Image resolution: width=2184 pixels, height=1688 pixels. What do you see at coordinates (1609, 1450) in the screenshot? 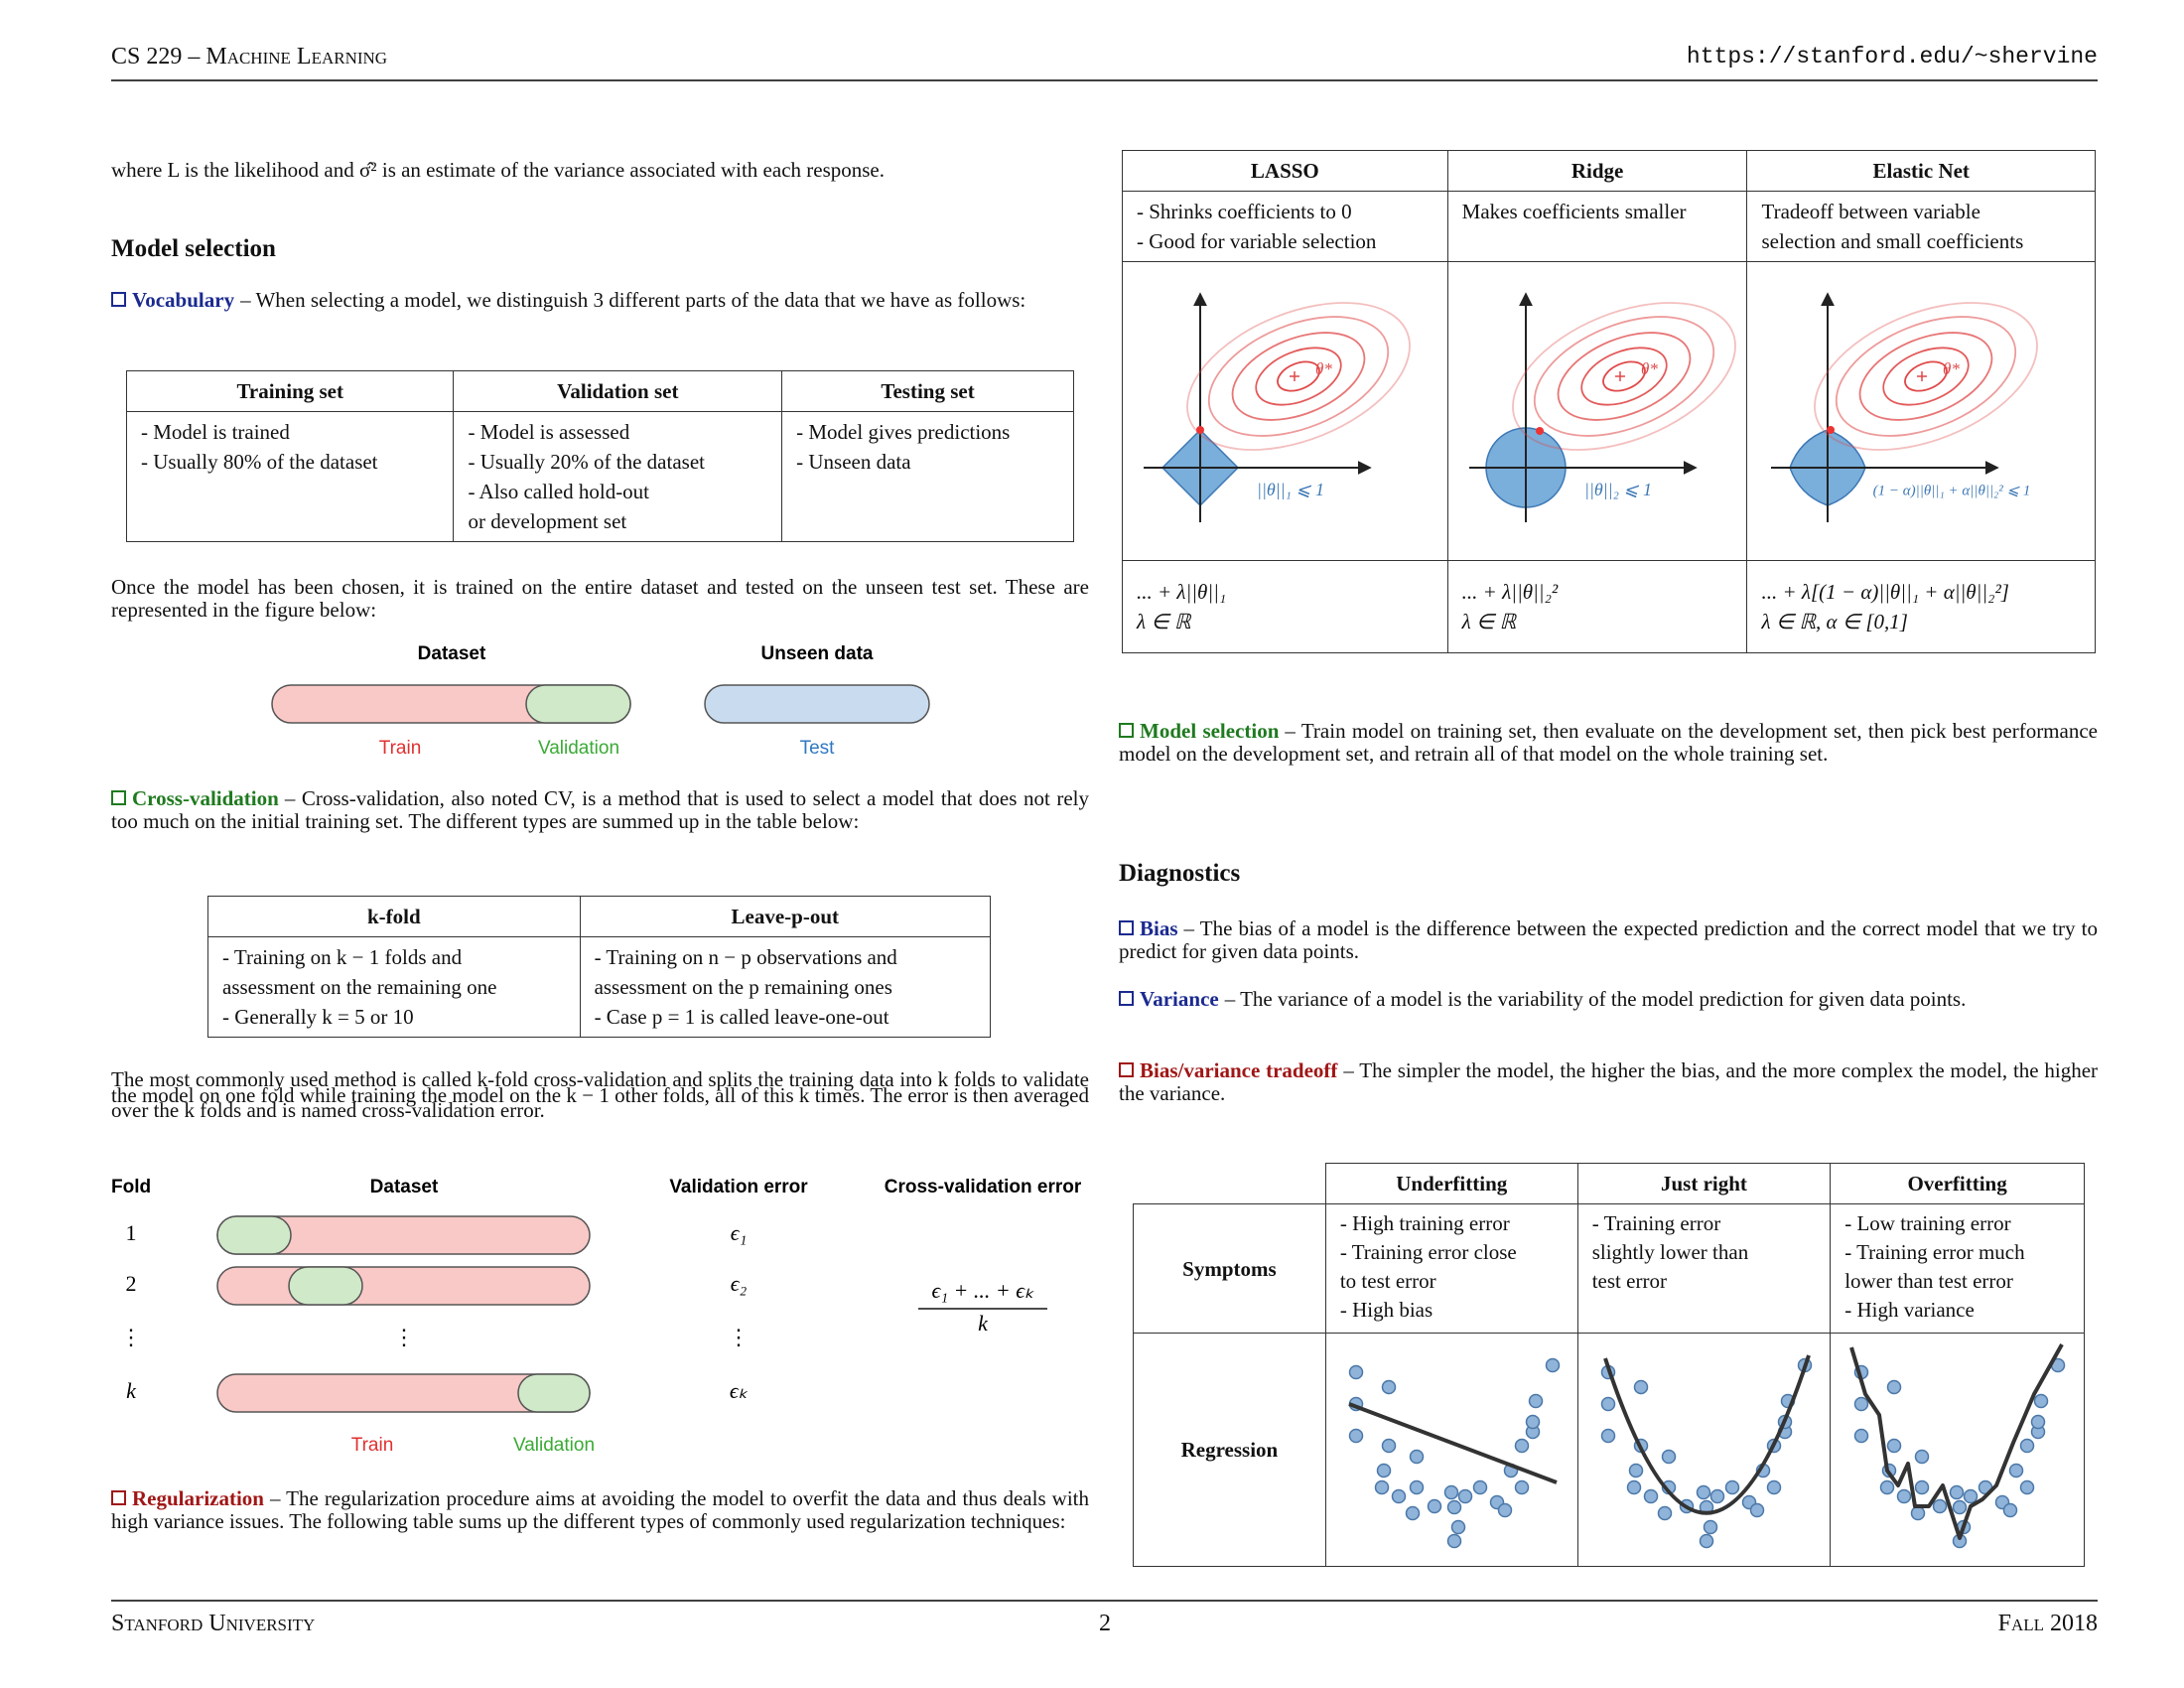
I see `row: Regression` at bounding box center [1609, 1450].